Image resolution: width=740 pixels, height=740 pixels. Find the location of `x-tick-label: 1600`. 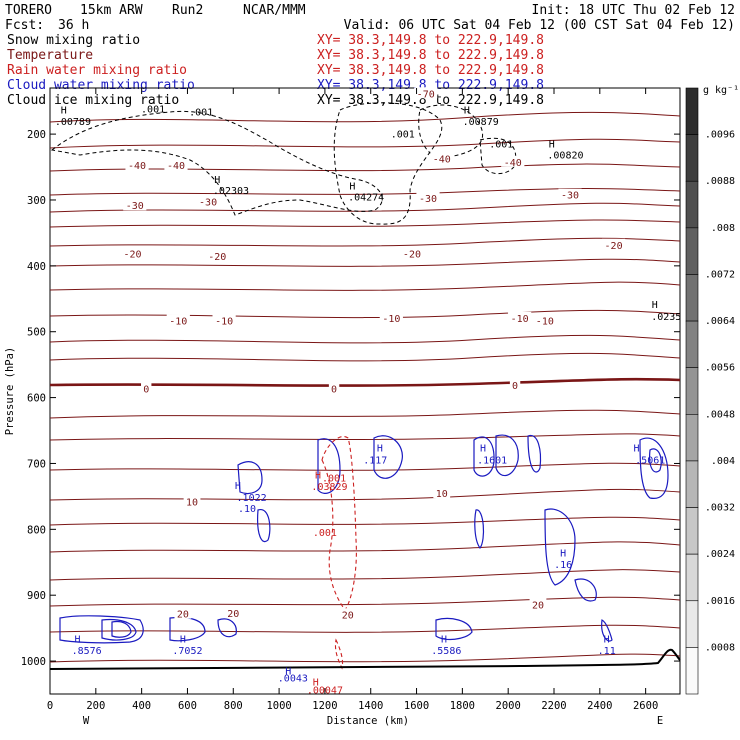

x-tick-label: 1600 is located at coordinates (416, 706).